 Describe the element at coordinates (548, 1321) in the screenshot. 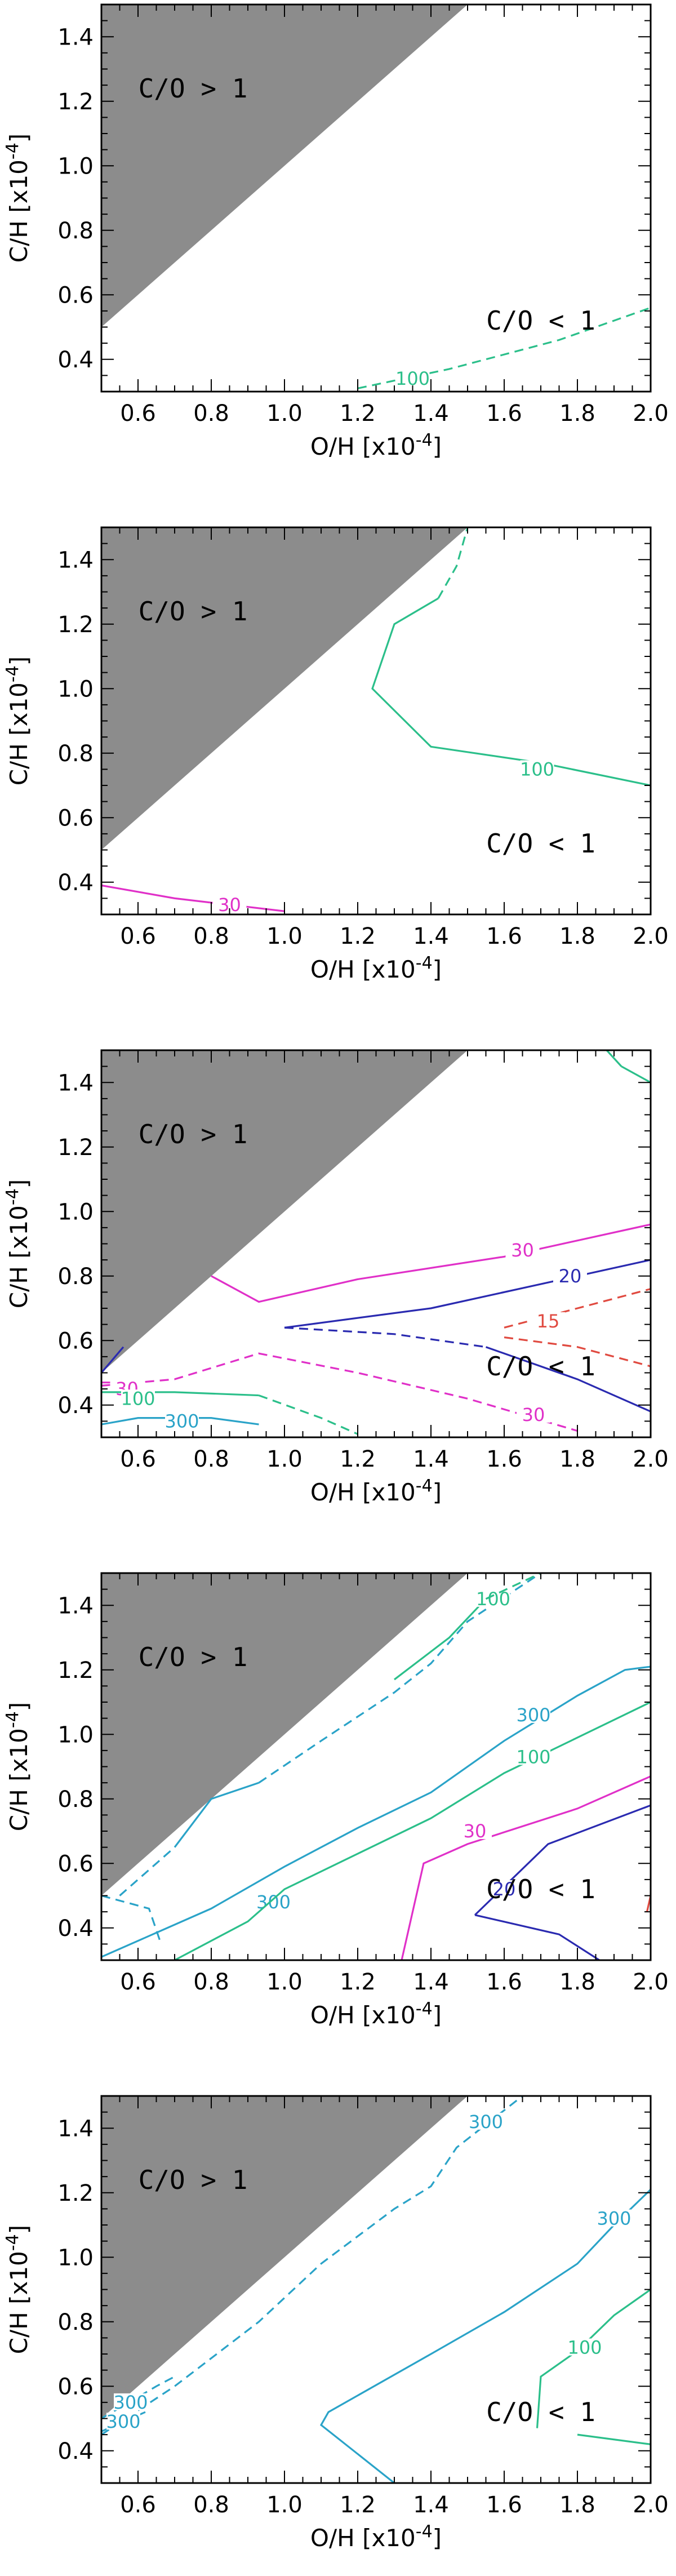

I see `contour-15-label: 15` at that location.